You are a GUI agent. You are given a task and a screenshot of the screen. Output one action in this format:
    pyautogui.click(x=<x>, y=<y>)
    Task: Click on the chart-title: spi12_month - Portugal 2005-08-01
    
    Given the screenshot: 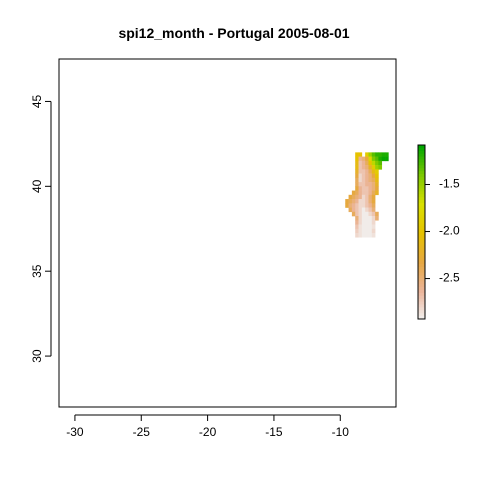 What is the action you would take?
    pyautogui.click(x=233, y=33)
    